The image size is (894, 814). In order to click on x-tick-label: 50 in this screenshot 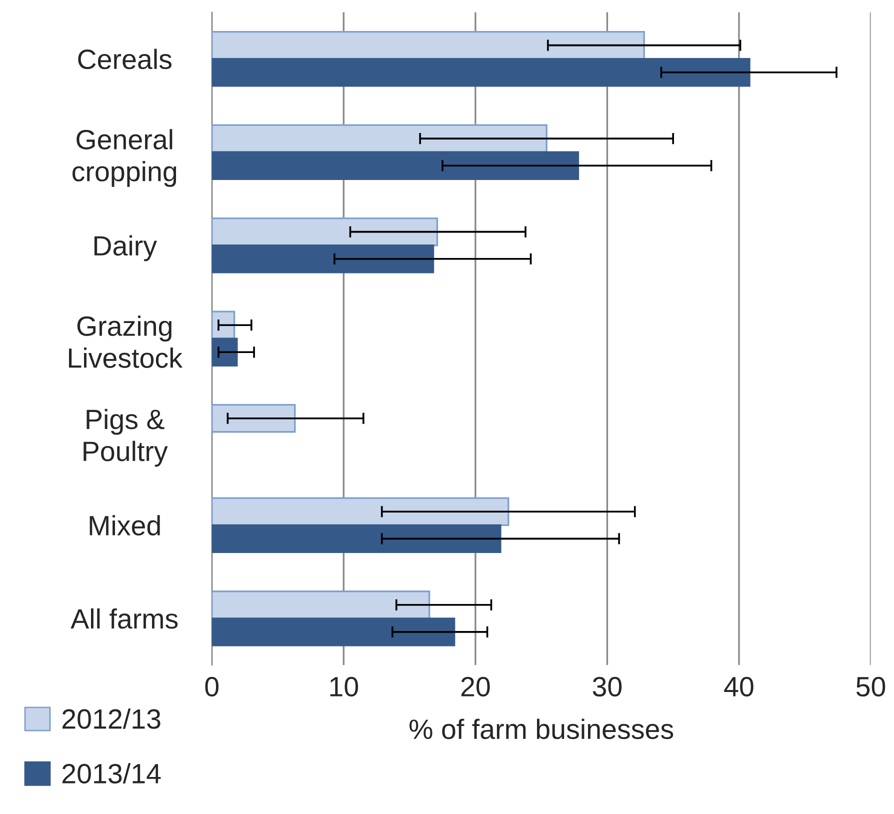, I will do `click(871, 686)`.